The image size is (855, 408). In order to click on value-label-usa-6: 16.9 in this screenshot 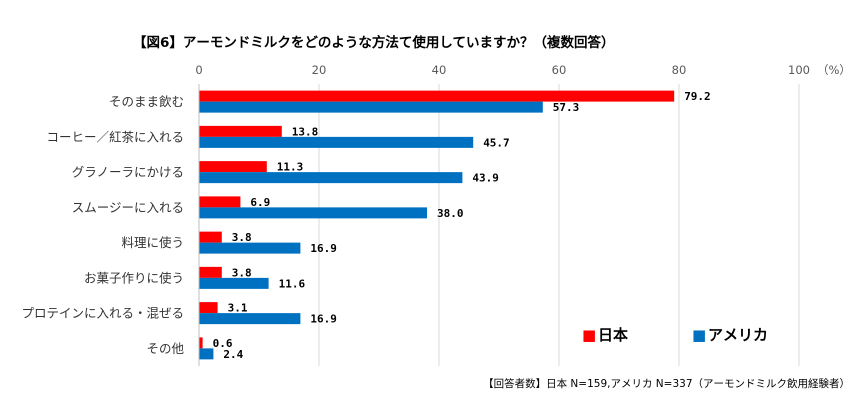, I will do `click(323, 319)`.